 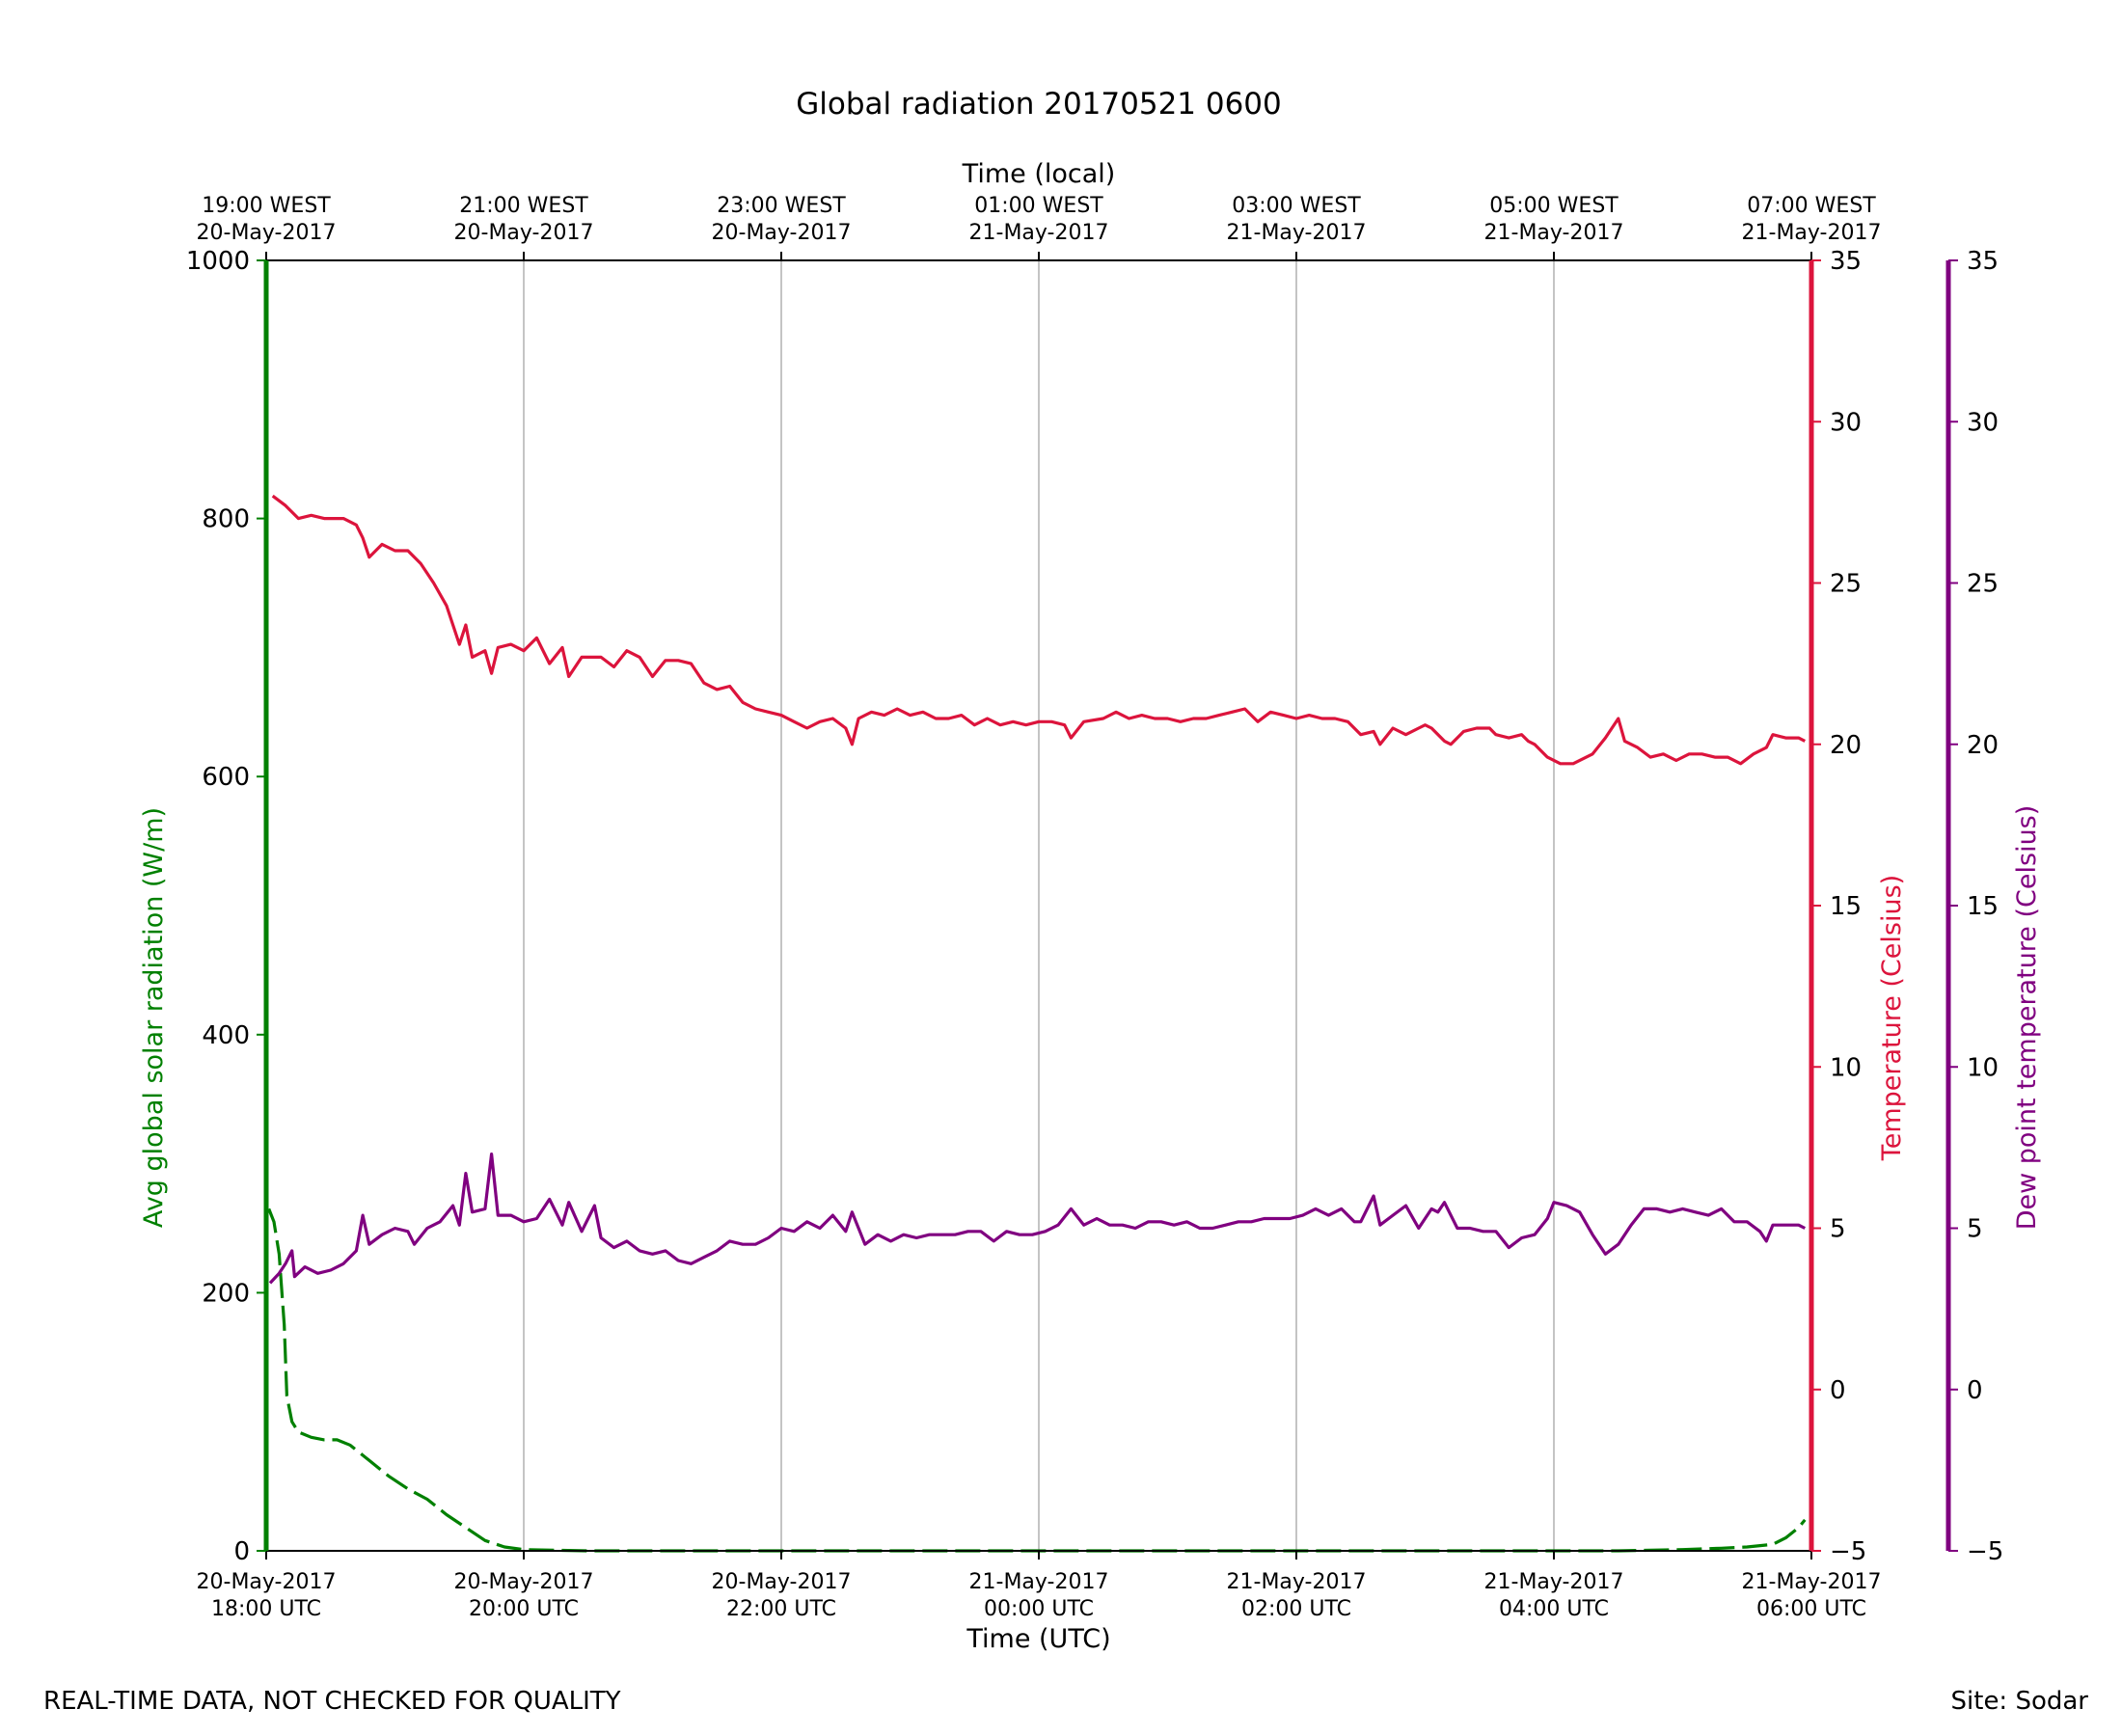 What do you see at coordinates (1846, 422) in the screenshot?
I see `temperature-tick-label: 30` at bounding box center [1846, 422].